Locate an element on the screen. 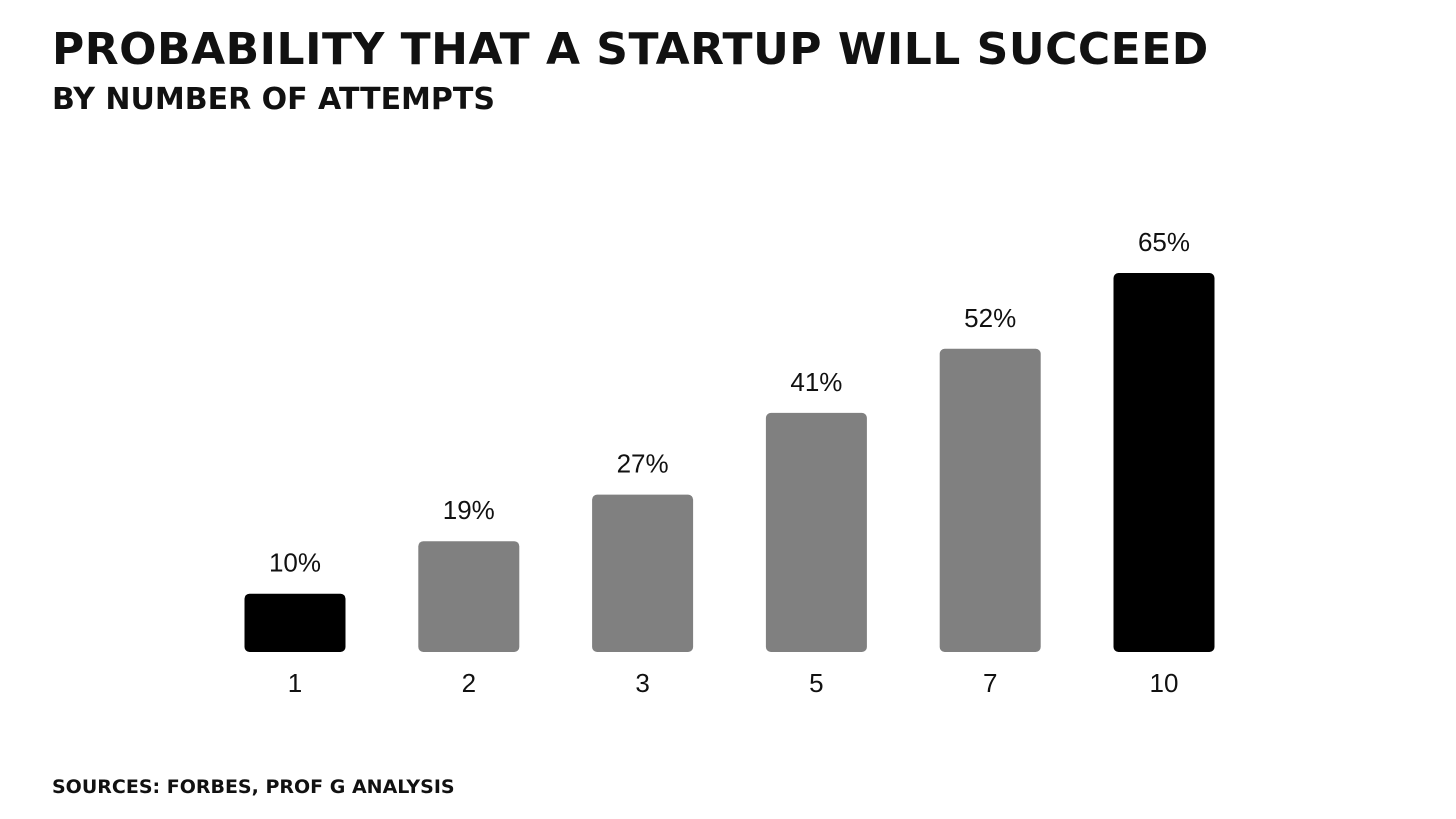 This screenshot has width=1456, height=819. value-label-7: 52% is located at coordinates (990, 318).